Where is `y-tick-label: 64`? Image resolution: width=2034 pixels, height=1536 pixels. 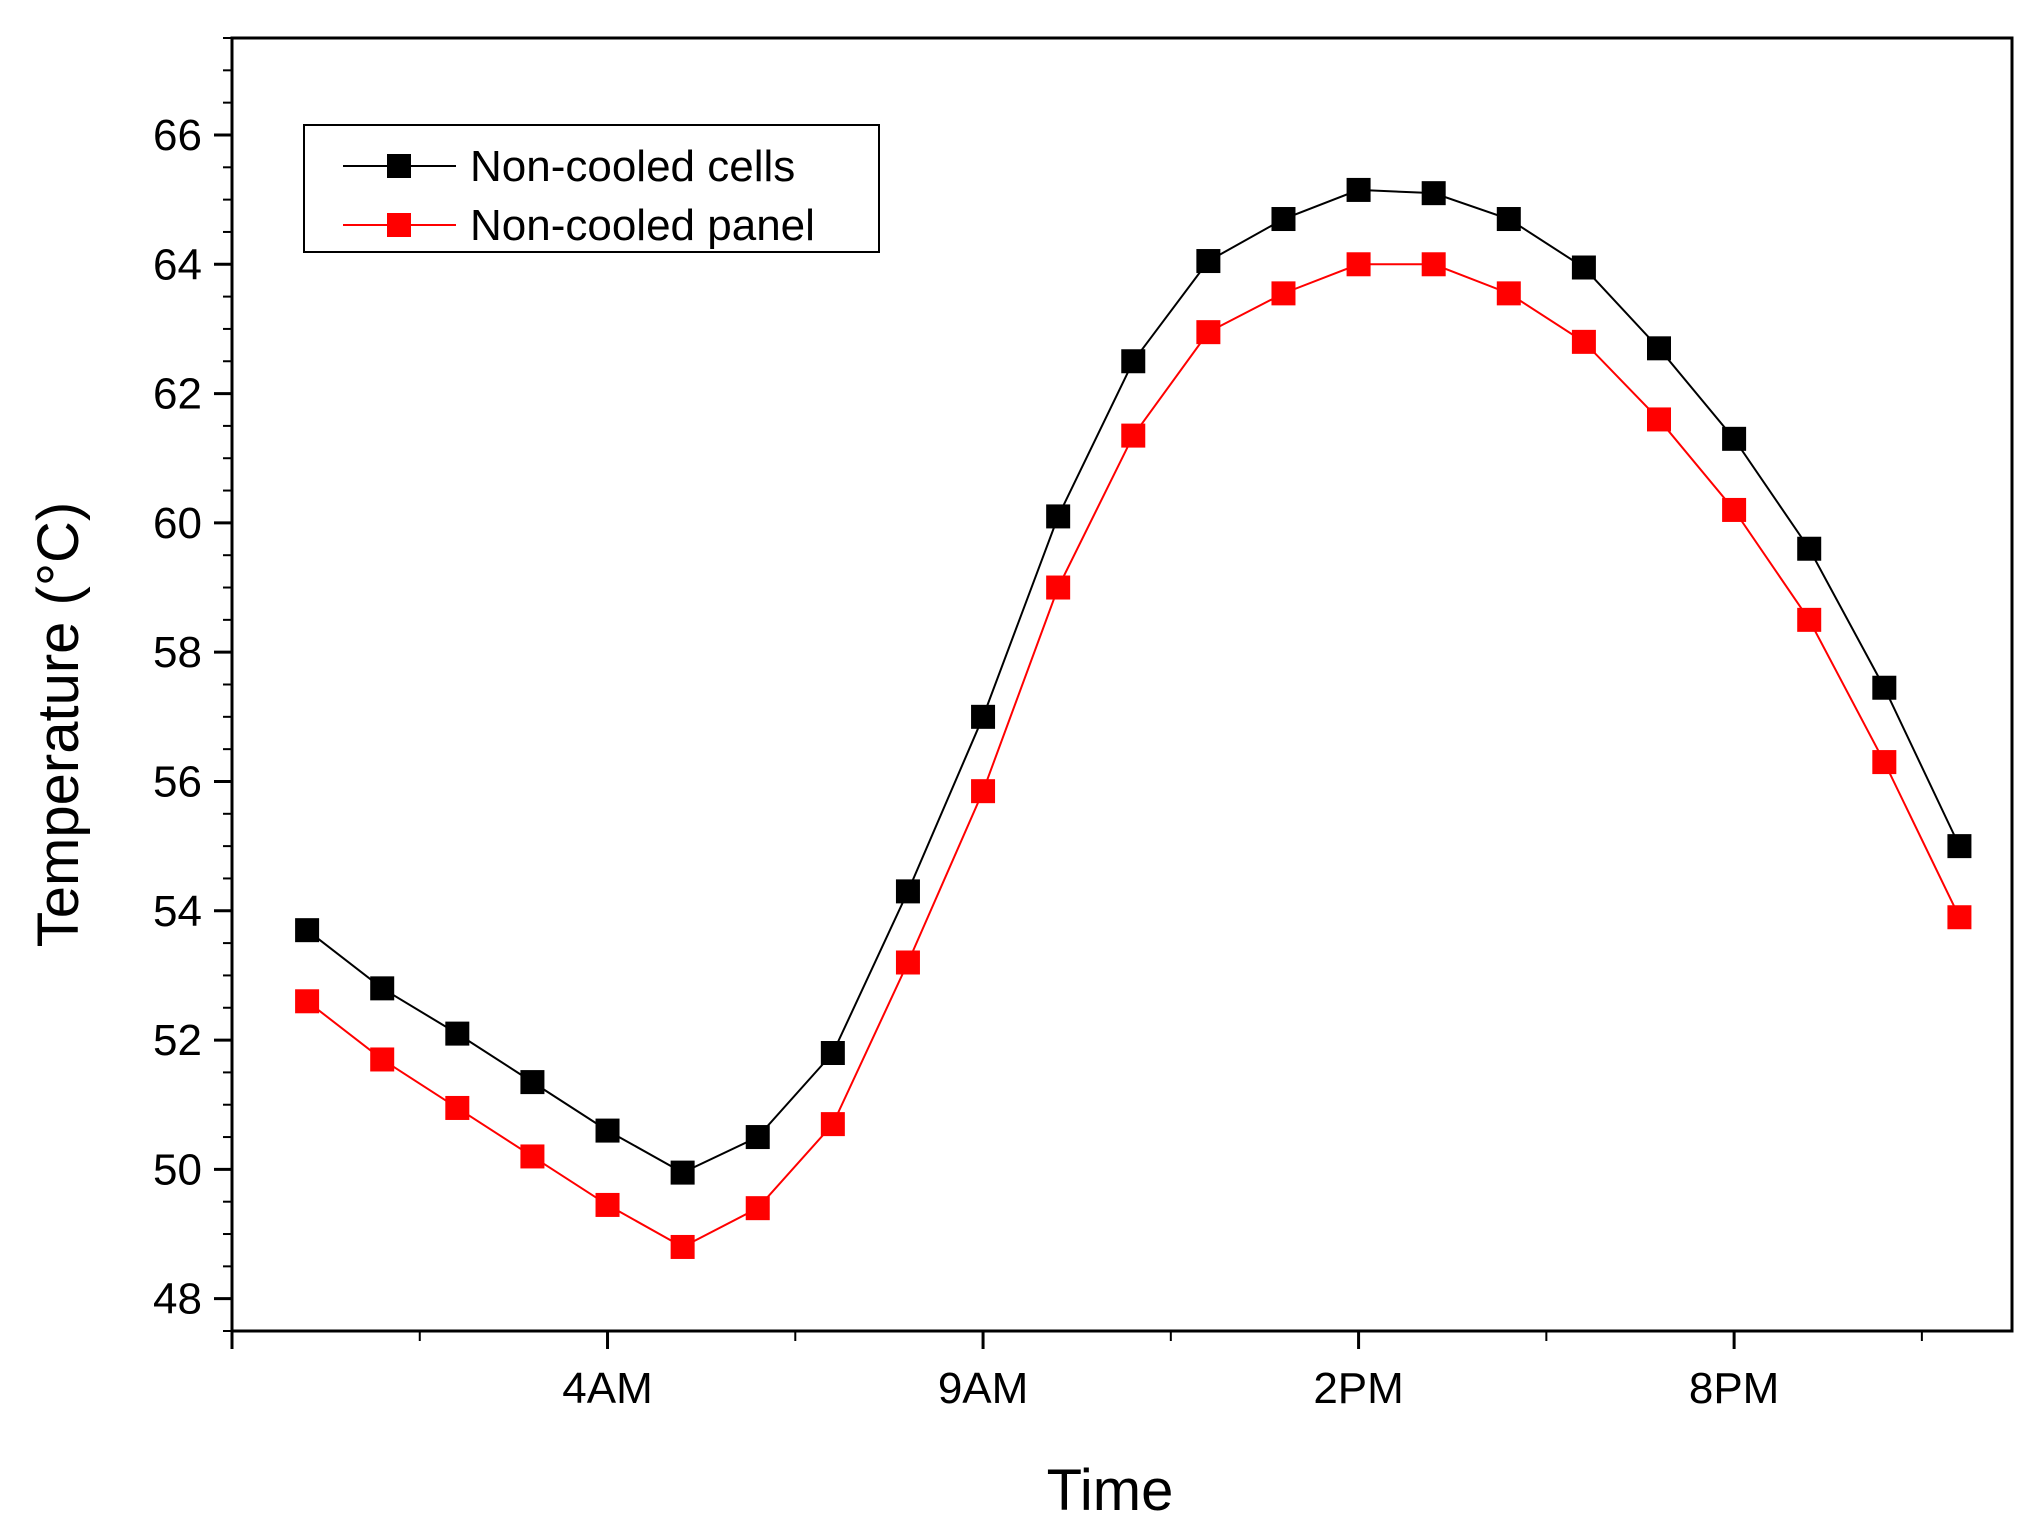 y-tick-label: 64 is located at coordinates (177, 264).